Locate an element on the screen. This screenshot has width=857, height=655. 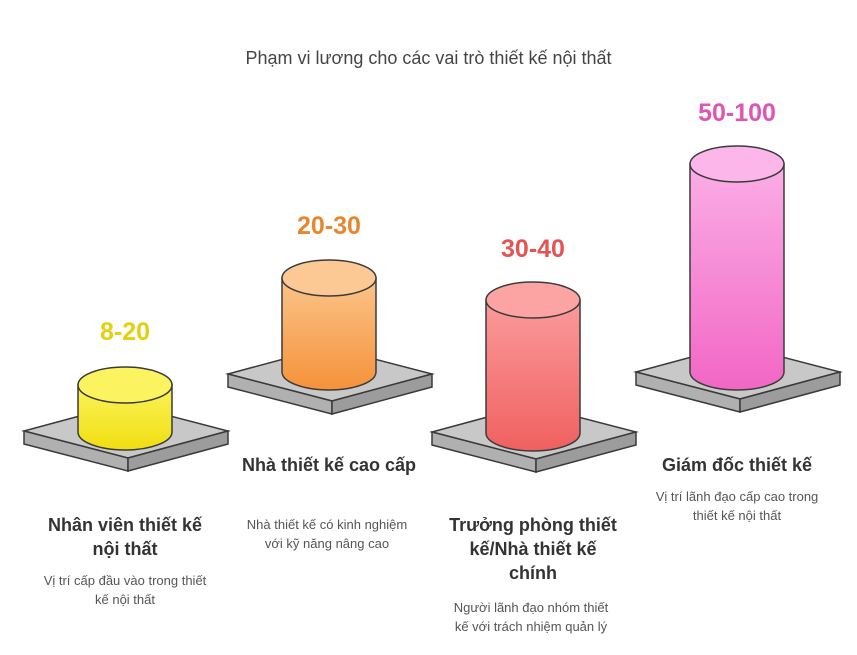
role-1-cylinder is located at coordinates (125, 408).